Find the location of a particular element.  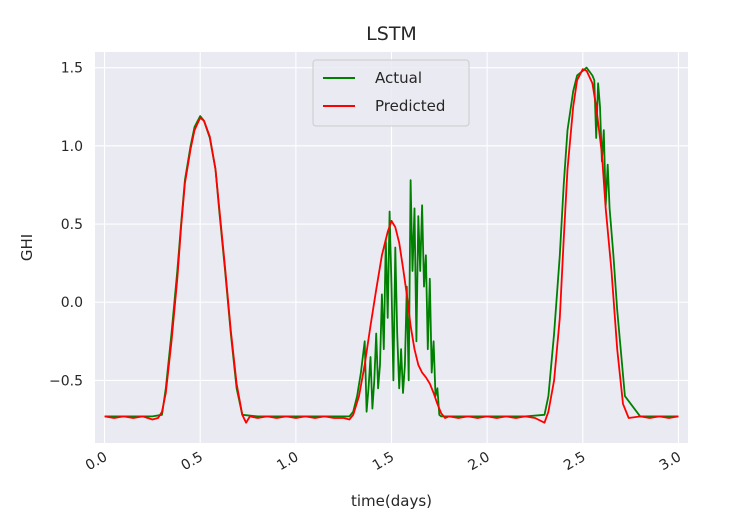

x-axis-ticks: 0.0 0.5 1.0 1.5 2.0 2.5 3.0 is located at coordinates (383, 461).